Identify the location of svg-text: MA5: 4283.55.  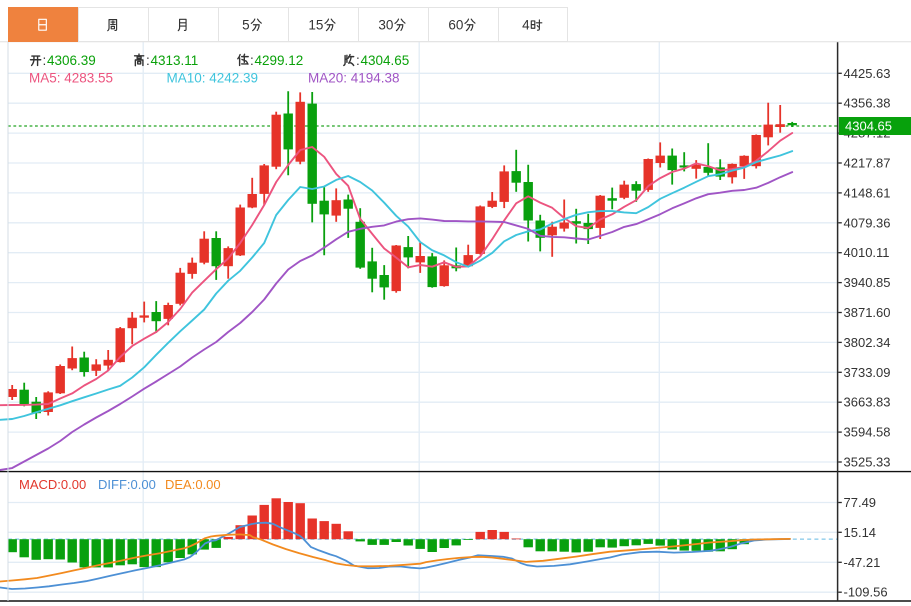
(71, 77).